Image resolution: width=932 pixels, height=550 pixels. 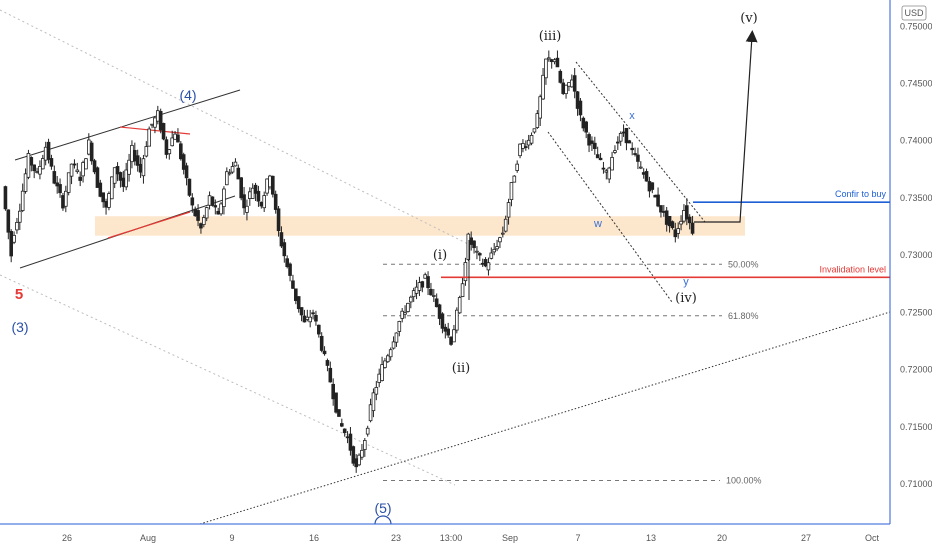 I want to click on corrective-channel-upper, so click(x=640, y=142).